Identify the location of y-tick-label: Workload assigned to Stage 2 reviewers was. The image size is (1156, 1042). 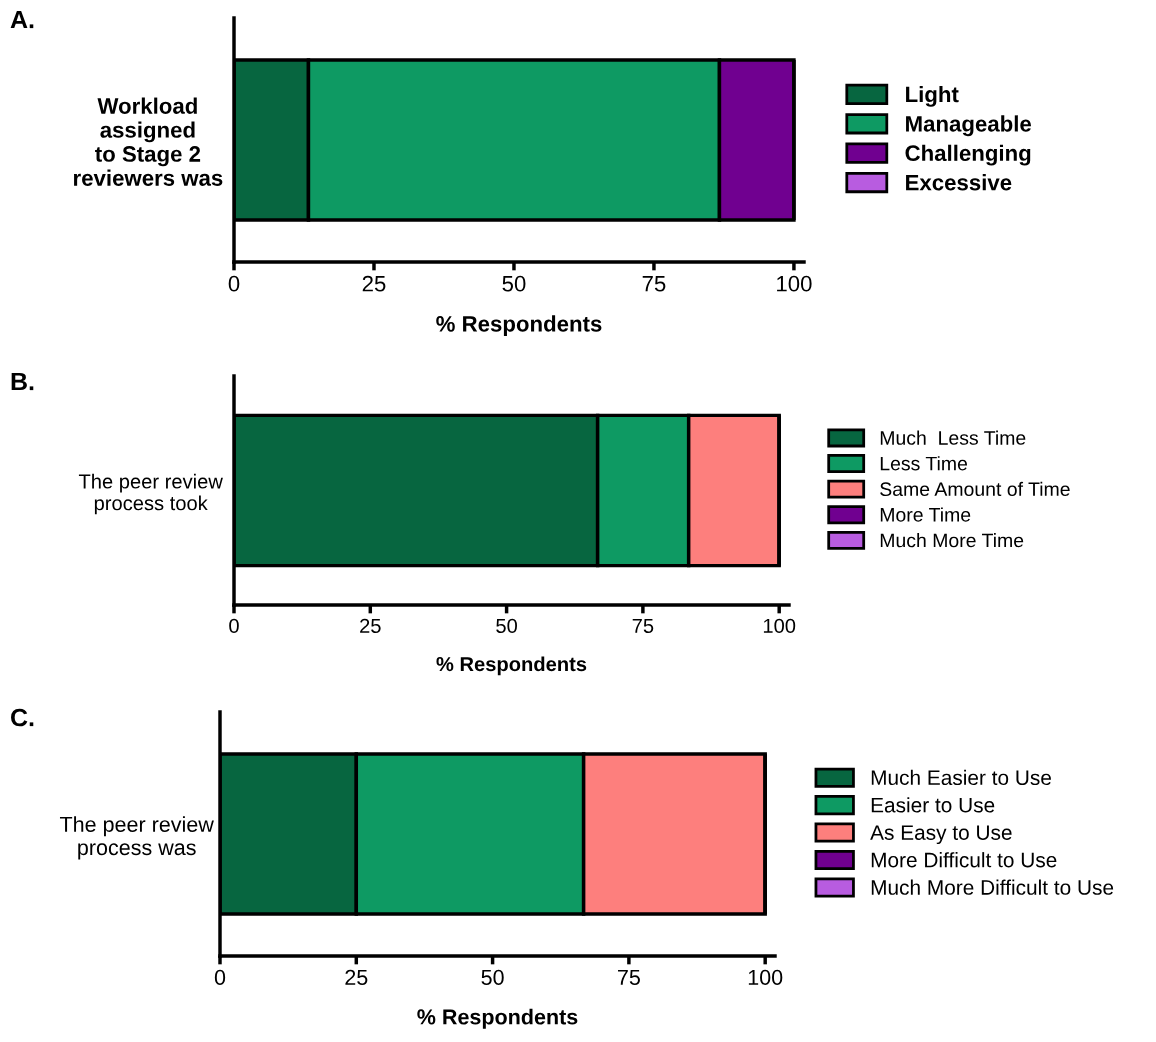
(148, 141).